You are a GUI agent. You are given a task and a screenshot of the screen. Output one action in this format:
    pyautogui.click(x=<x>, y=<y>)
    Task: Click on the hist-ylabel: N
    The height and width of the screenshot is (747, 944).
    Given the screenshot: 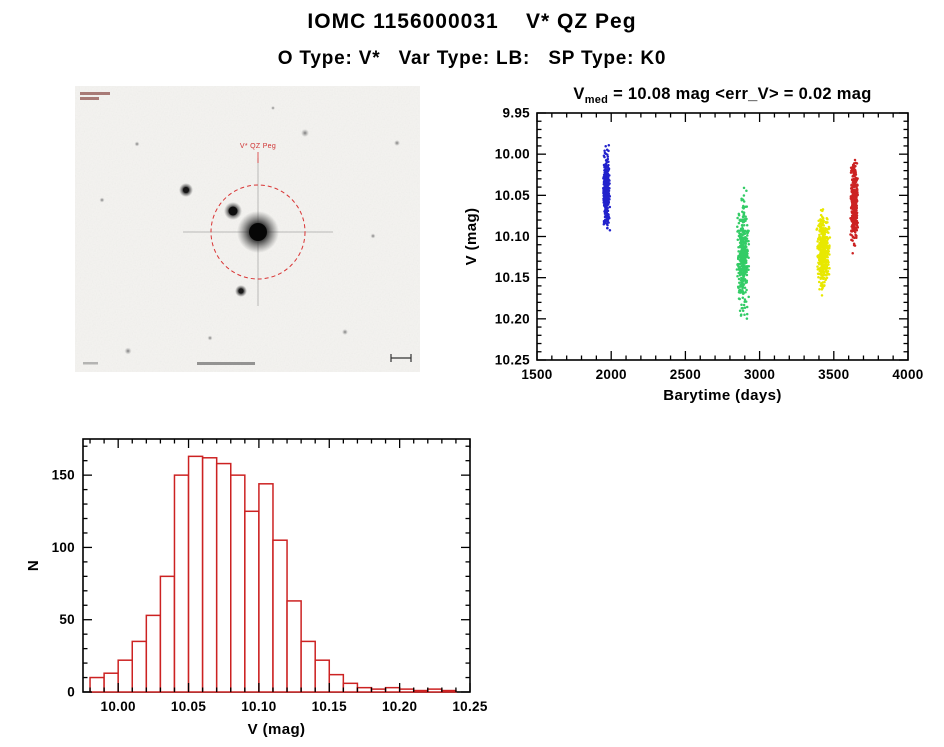 What is the action you would take?
    pyautogui.click(x=33, y=565)
    